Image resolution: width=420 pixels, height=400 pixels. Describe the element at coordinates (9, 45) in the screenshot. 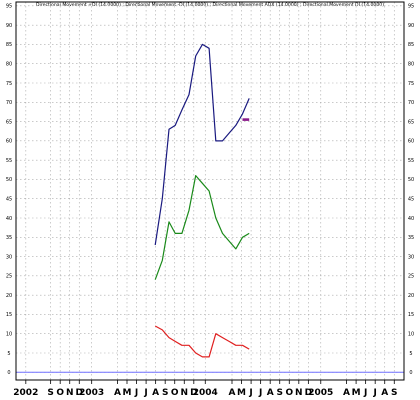

I see `y-tick-label-left: 85` at that location.